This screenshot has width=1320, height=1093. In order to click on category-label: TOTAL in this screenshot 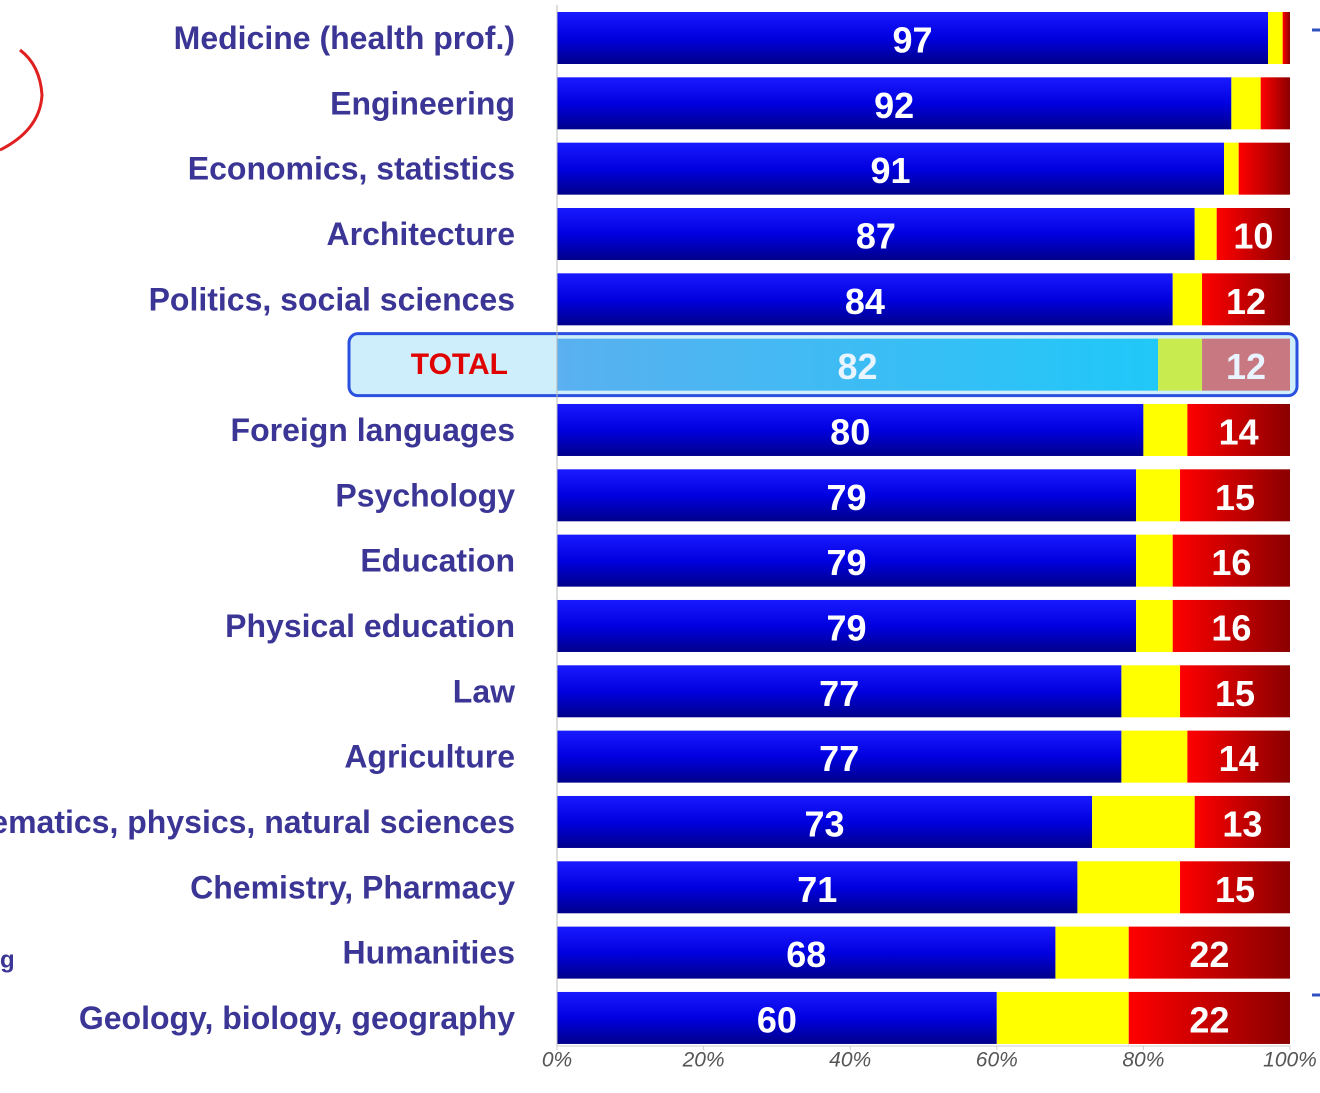, I will do `click(459, 364)`.